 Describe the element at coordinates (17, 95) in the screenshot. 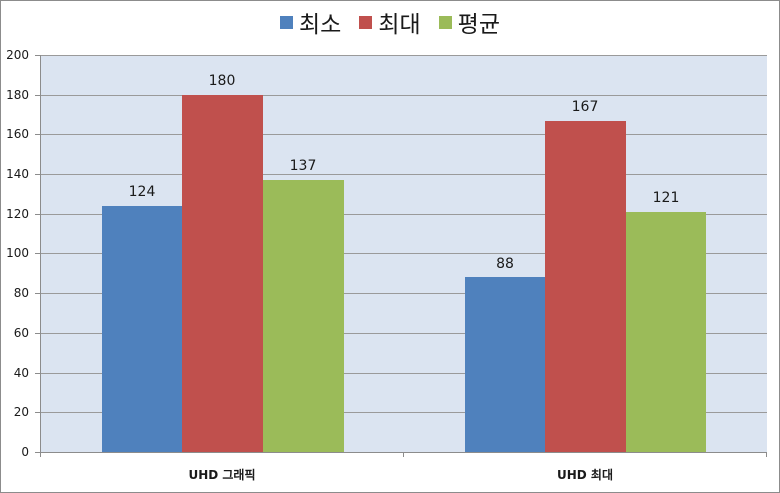

I see `y-tick-label-180: 180` at that location.